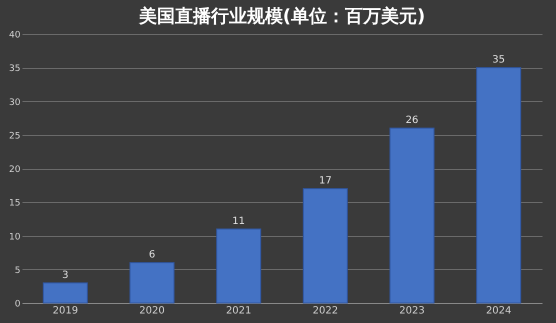 This screenshot has width=556, height=323. What do you see at coordinates (65, 311) in the screenshot?
I see `x-tick-label: 2019` at bounding box center [65, 311].